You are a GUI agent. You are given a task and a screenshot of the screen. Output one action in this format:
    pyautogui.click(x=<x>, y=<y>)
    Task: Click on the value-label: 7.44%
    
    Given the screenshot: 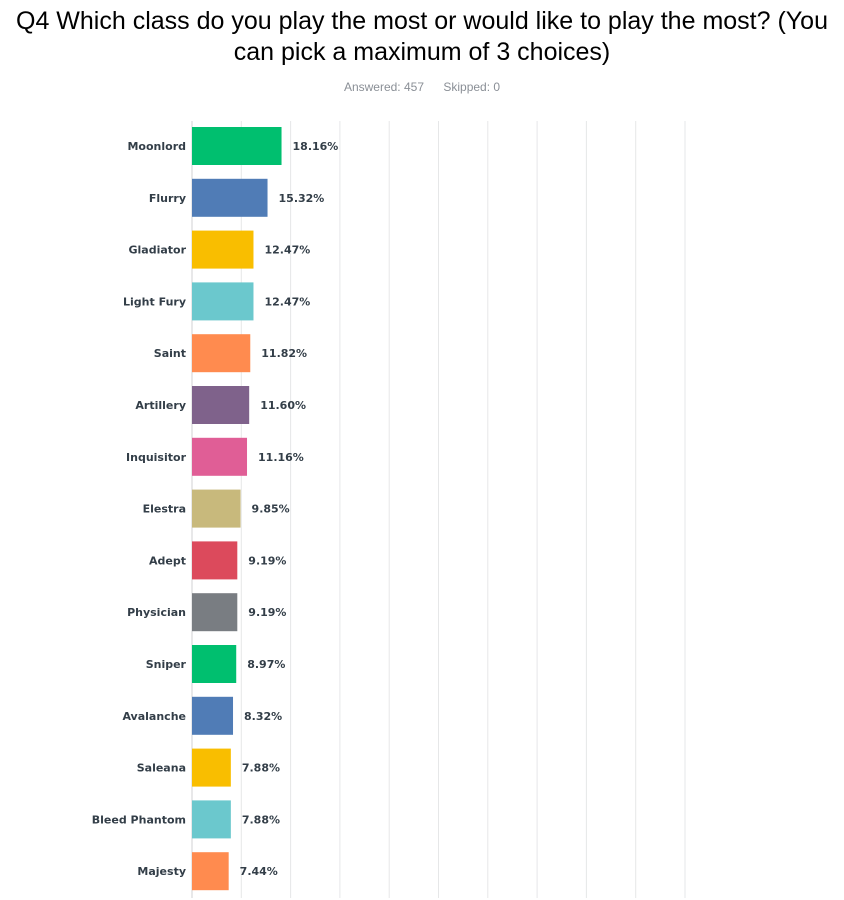 What is the action you would take?
    pyautogui.click(x=259, y=871)
    